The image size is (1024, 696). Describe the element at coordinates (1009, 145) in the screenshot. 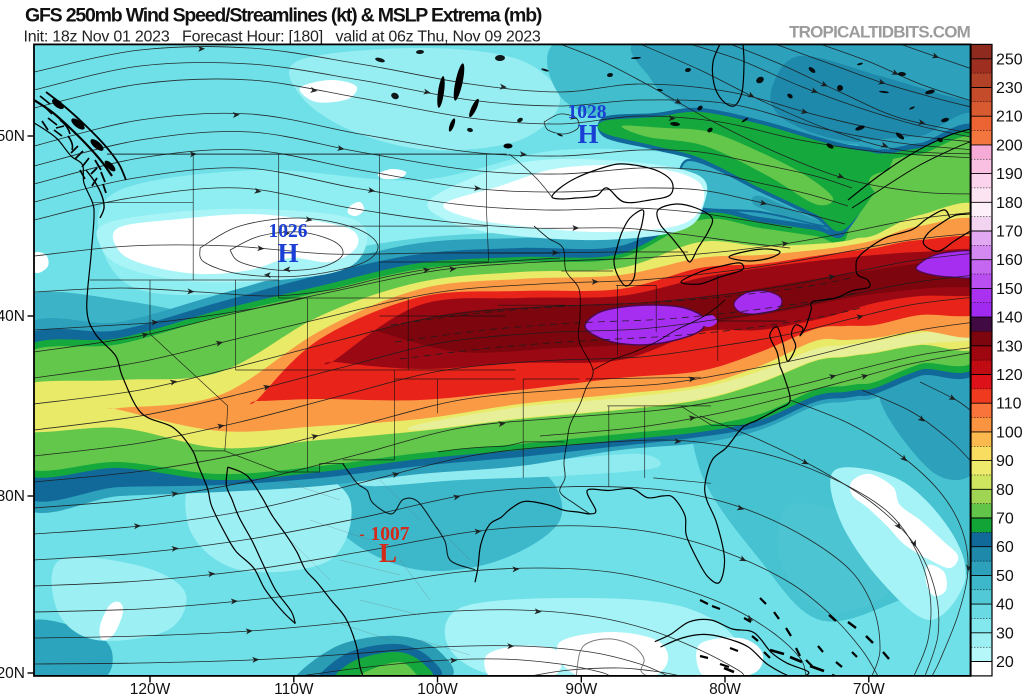

I see `svg-text: 200` at that location.